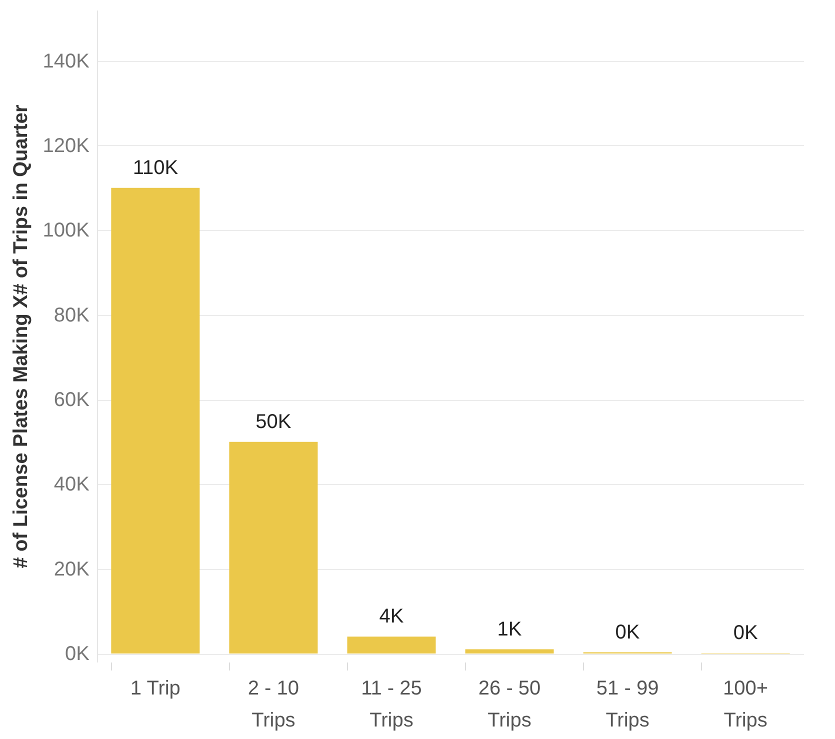 The height and width of the screenshot is (739, 835). Describe the element at coordinates (72, 315) in the screenshot. I see `y-tick-label: 80K` at that location.